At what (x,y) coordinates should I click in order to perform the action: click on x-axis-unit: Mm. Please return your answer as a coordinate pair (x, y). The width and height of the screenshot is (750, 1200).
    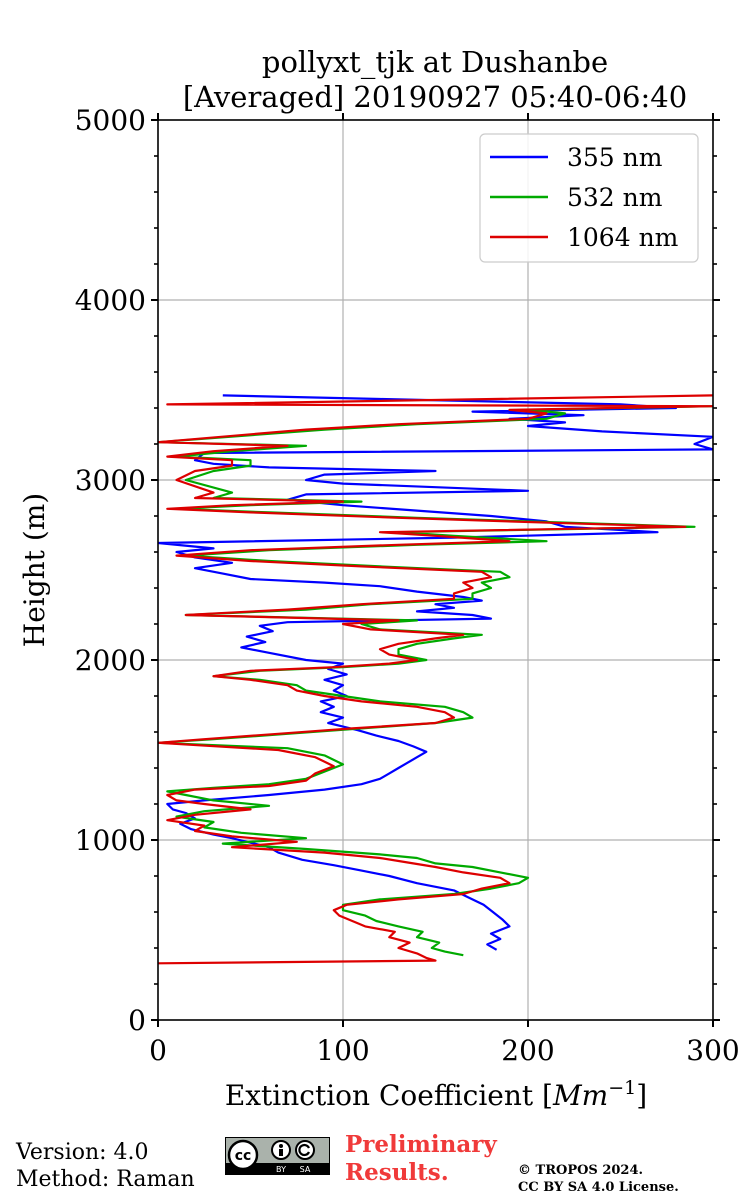
    Looking at the image, I should click on (580, 1095).